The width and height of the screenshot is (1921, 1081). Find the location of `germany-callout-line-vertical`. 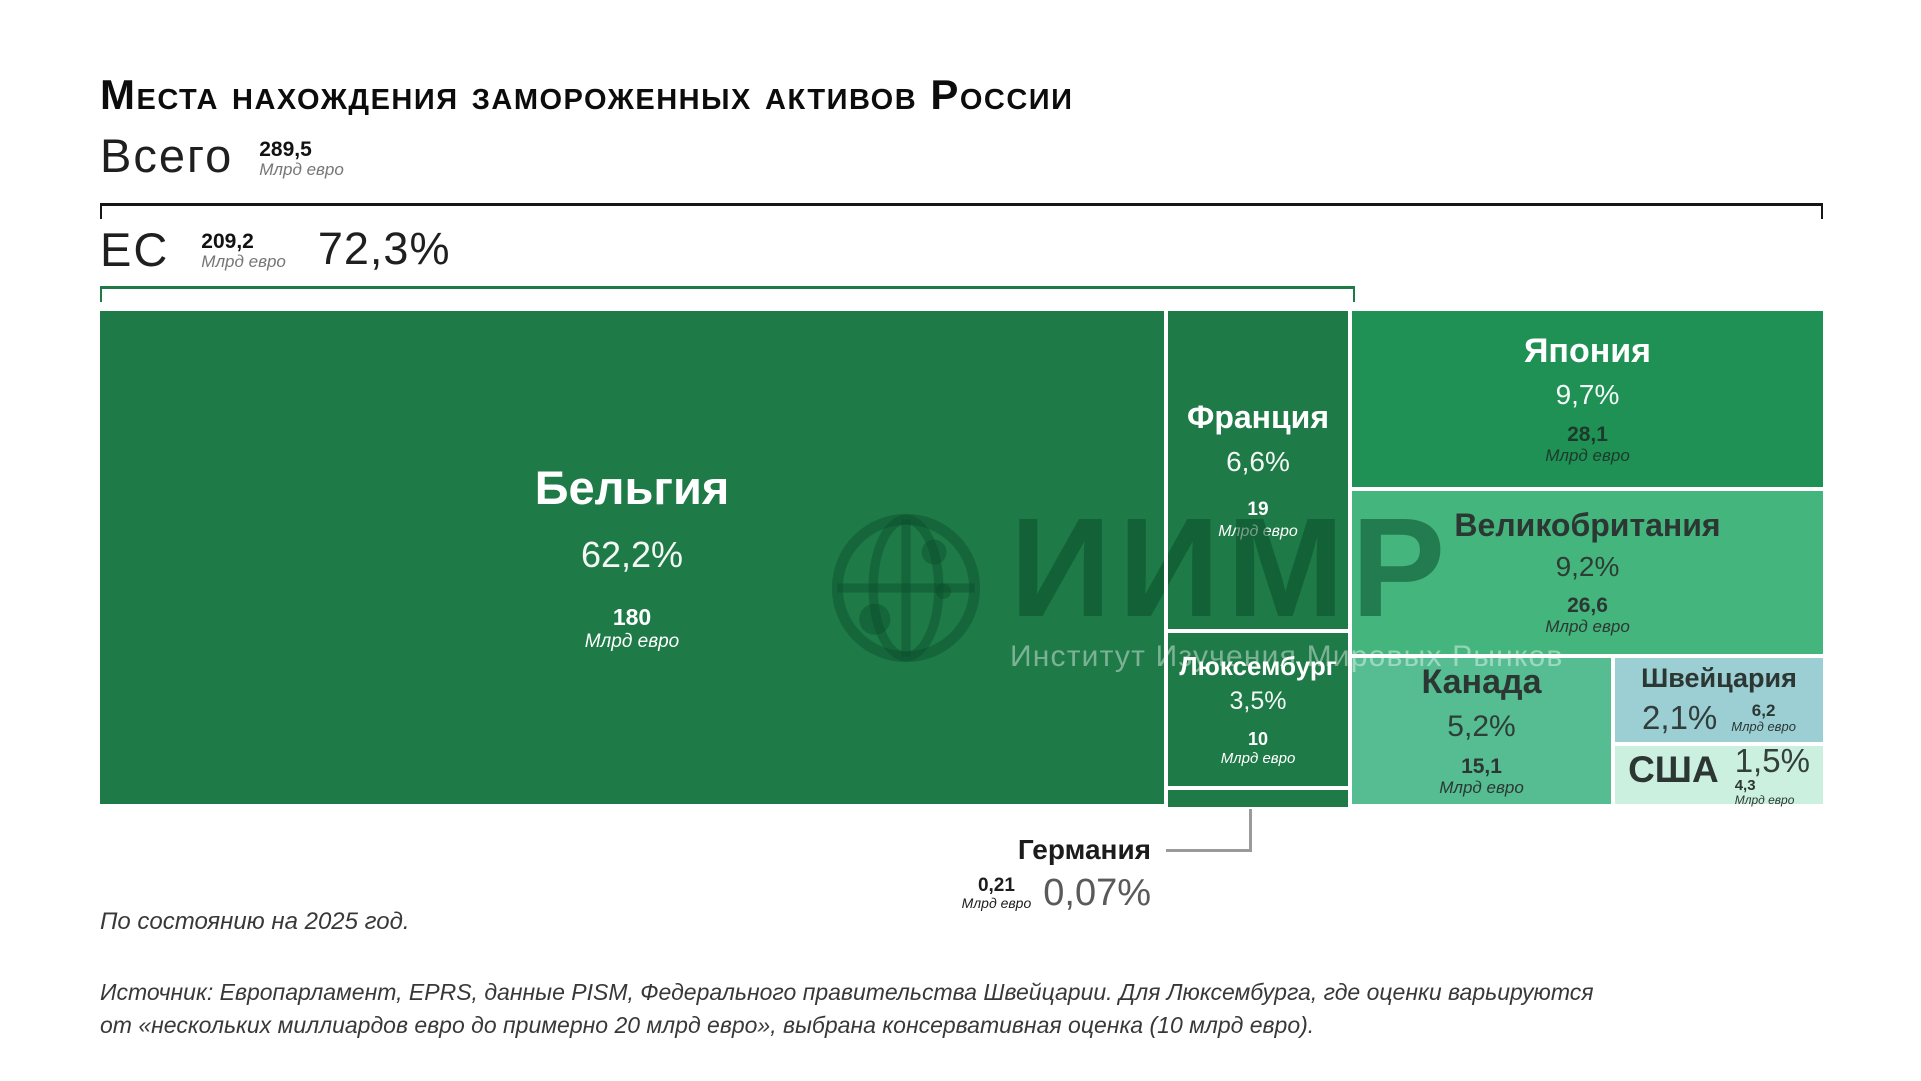

germany-callout-line-vertical is located at coordinates (1250, 830).